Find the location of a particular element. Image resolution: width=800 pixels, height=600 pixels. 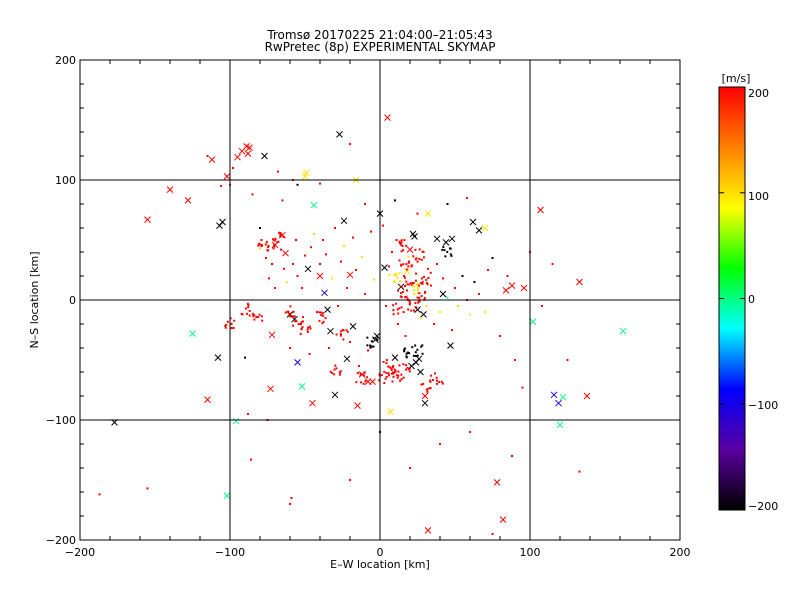

y-tick-label: 200 is located at coordinates (65, 60).